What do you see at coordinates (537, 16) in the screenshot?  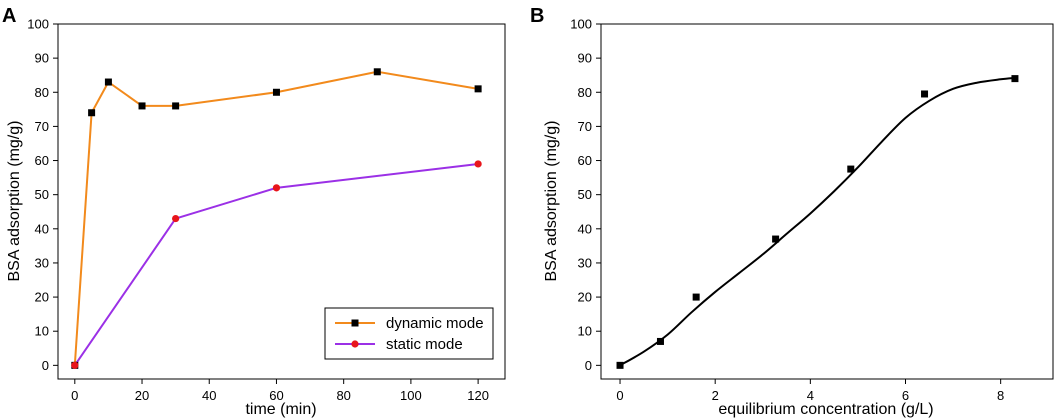 I see `panel-b-letter: B` at bounding box center [537, 16].